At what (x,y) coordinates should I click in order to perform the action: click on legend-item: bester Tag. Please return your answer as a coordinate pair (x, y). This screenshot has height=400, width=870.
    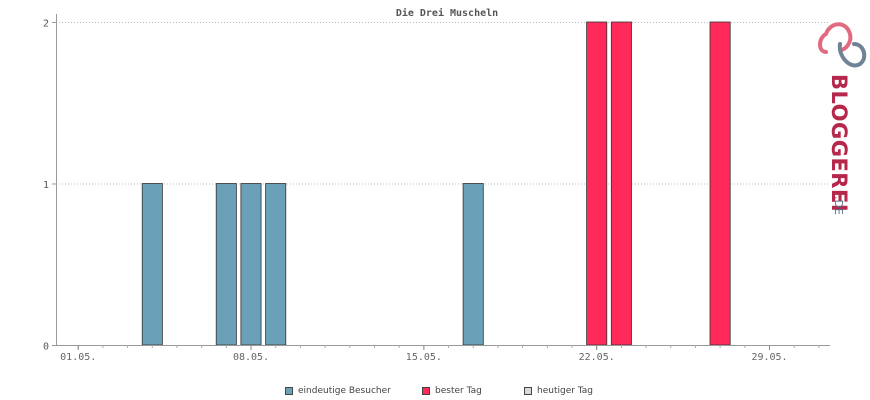
    Looking at the image, I should click on (452, 391).